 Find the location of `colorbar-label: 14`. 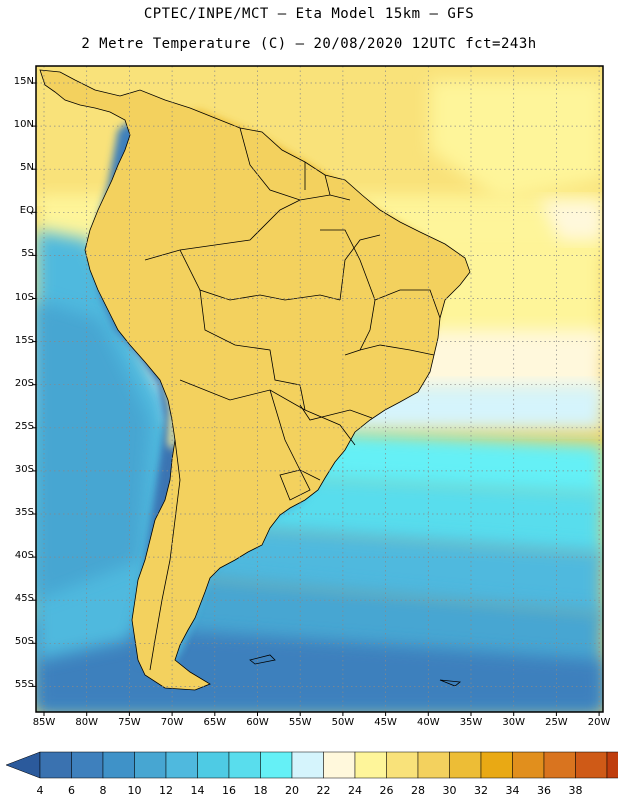

colorbar-label: 14 is located at coordinates (197, 790).